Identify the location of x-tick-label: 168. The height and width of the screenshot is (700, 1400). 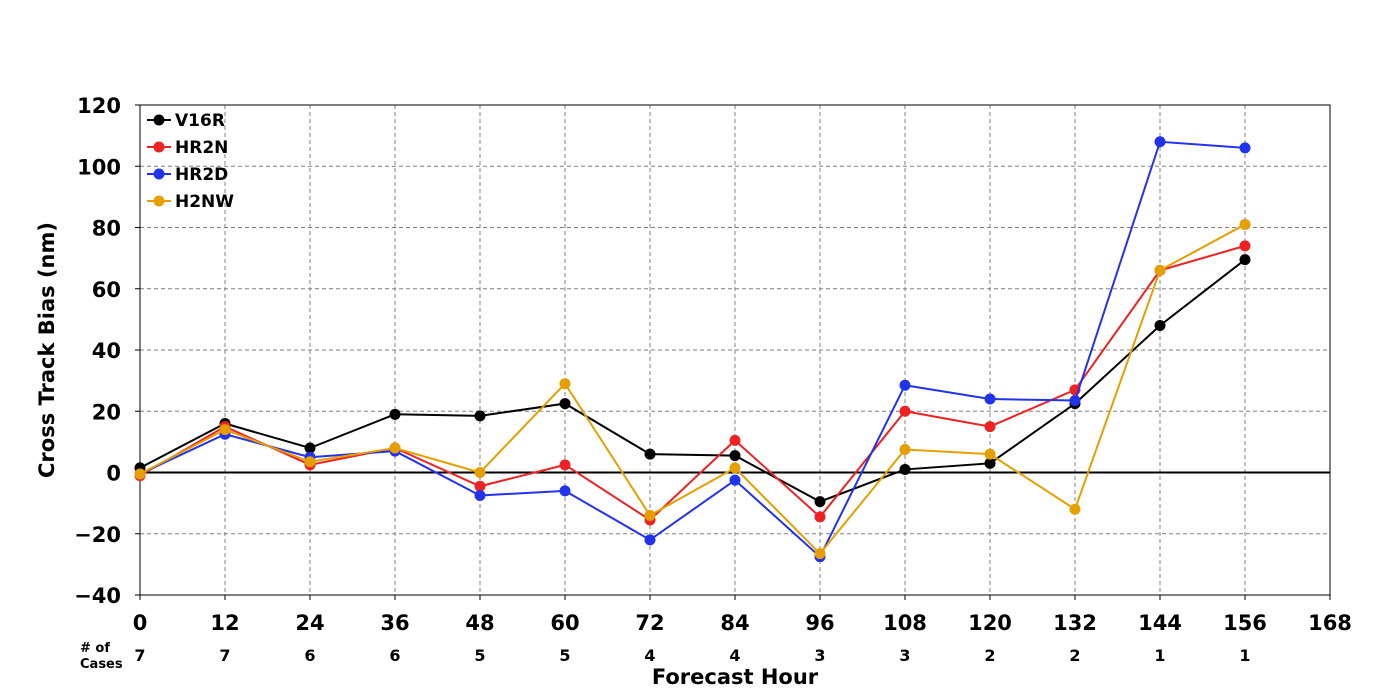
(1330, 623).